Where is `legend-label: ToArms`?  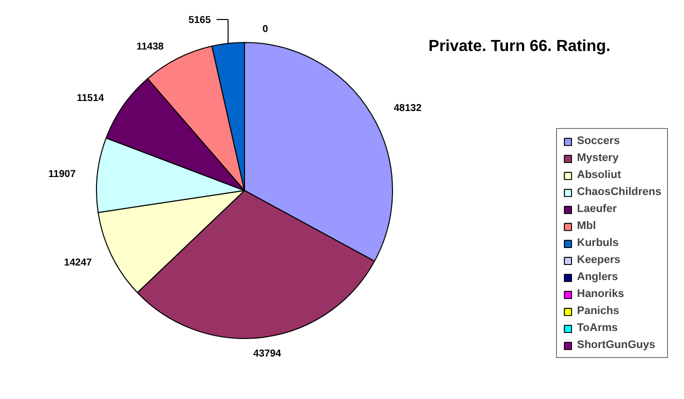
legend-label: ToArms is located at coordinates (597, 328).